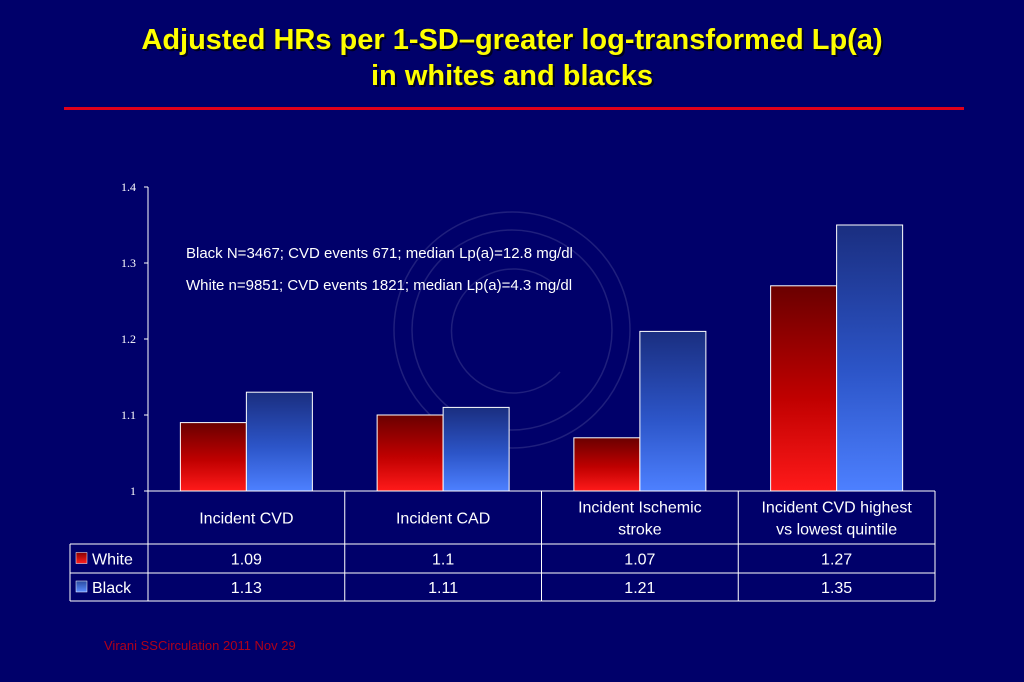  Describe the element at coordinates (443, 588) in the screenshot. I see `data-value-black: 1.11` at that location.